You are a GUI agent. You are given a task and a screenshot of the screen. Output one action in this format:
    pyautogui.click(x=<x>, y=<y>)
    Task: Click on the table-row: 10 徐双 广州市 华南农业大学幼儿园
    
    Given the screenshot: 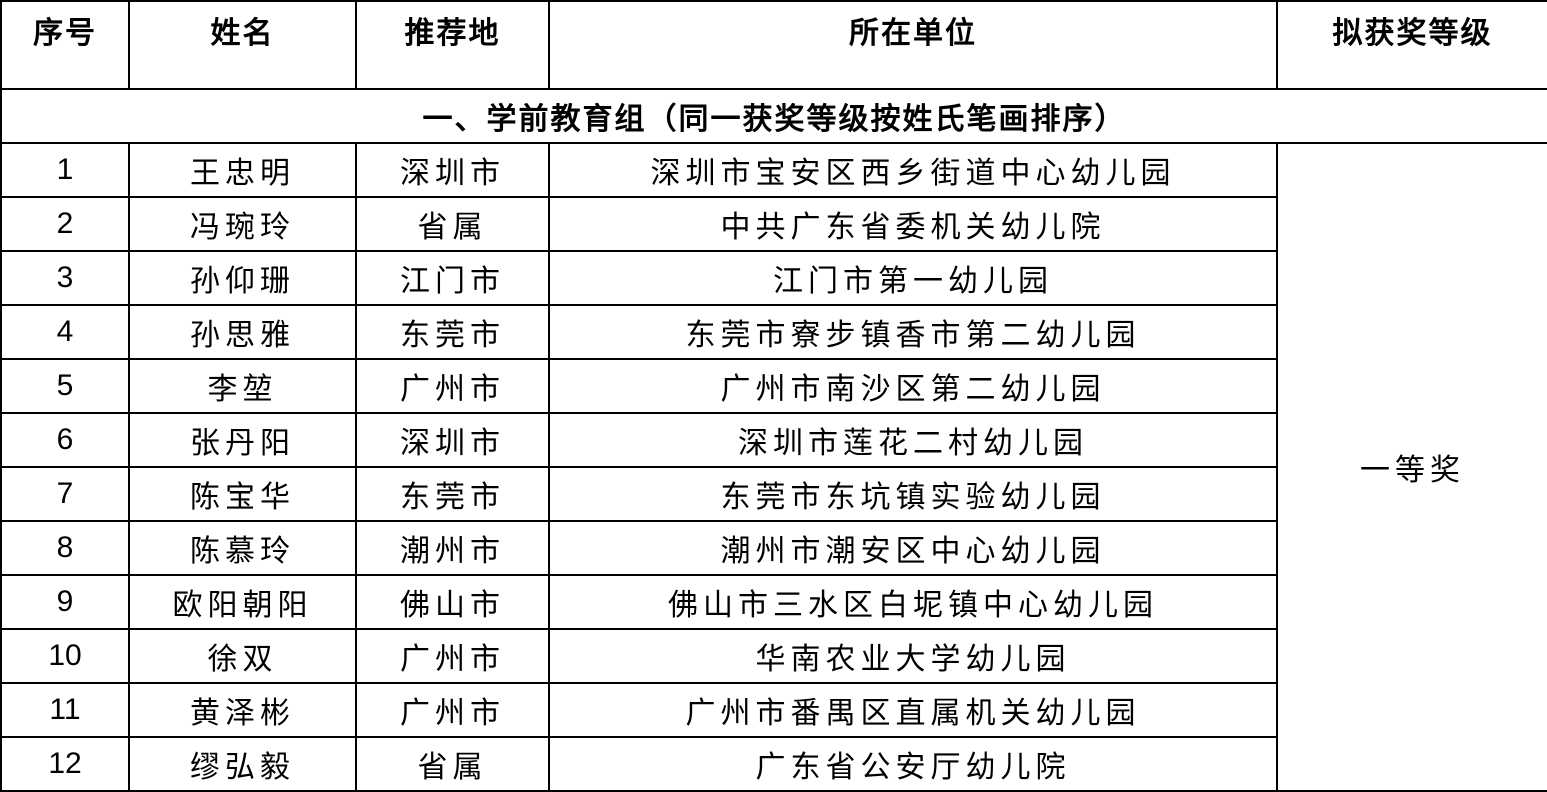 What is the action you would take?
    pyautogui.click(x=773, y=656)
    